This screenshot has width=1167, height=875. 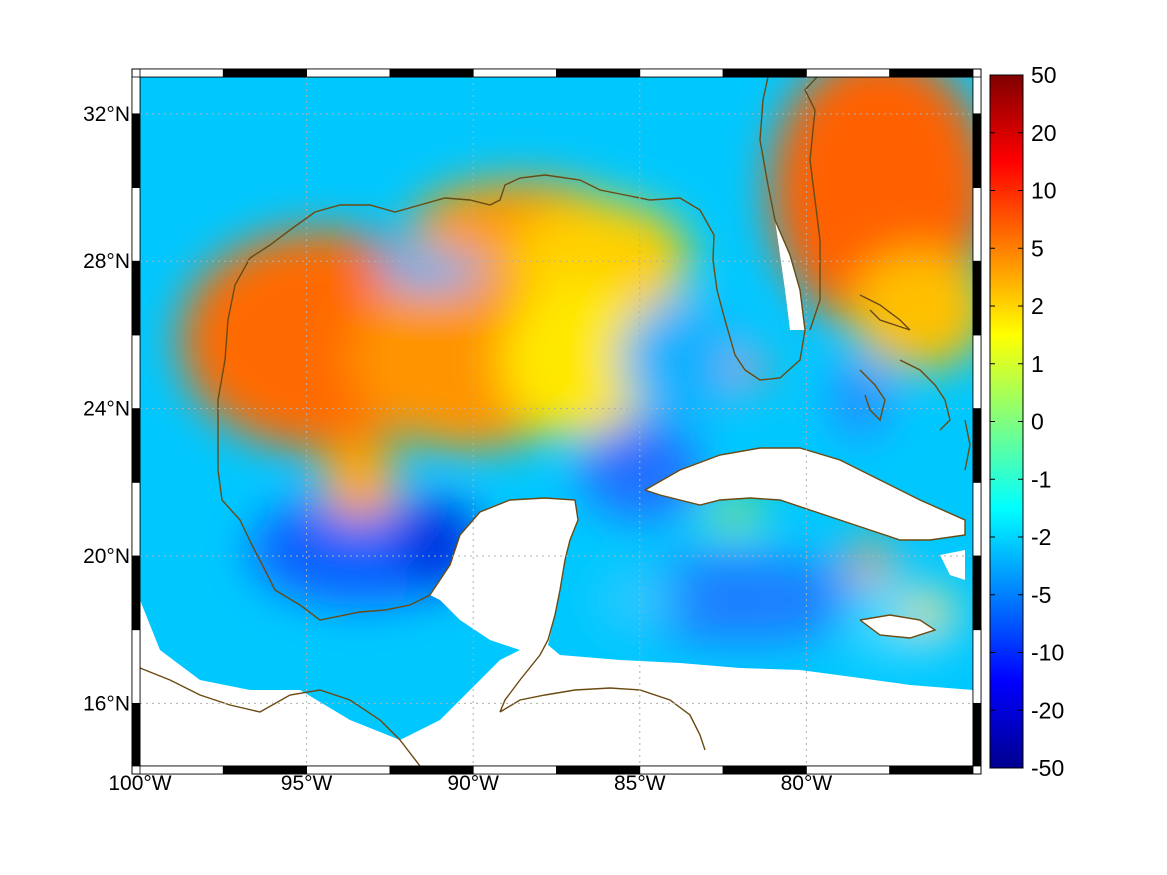 What do you see at coordinates (602, 719) in the screenshot?
I see `coastline-central-america` at bounding box center [602, 719].